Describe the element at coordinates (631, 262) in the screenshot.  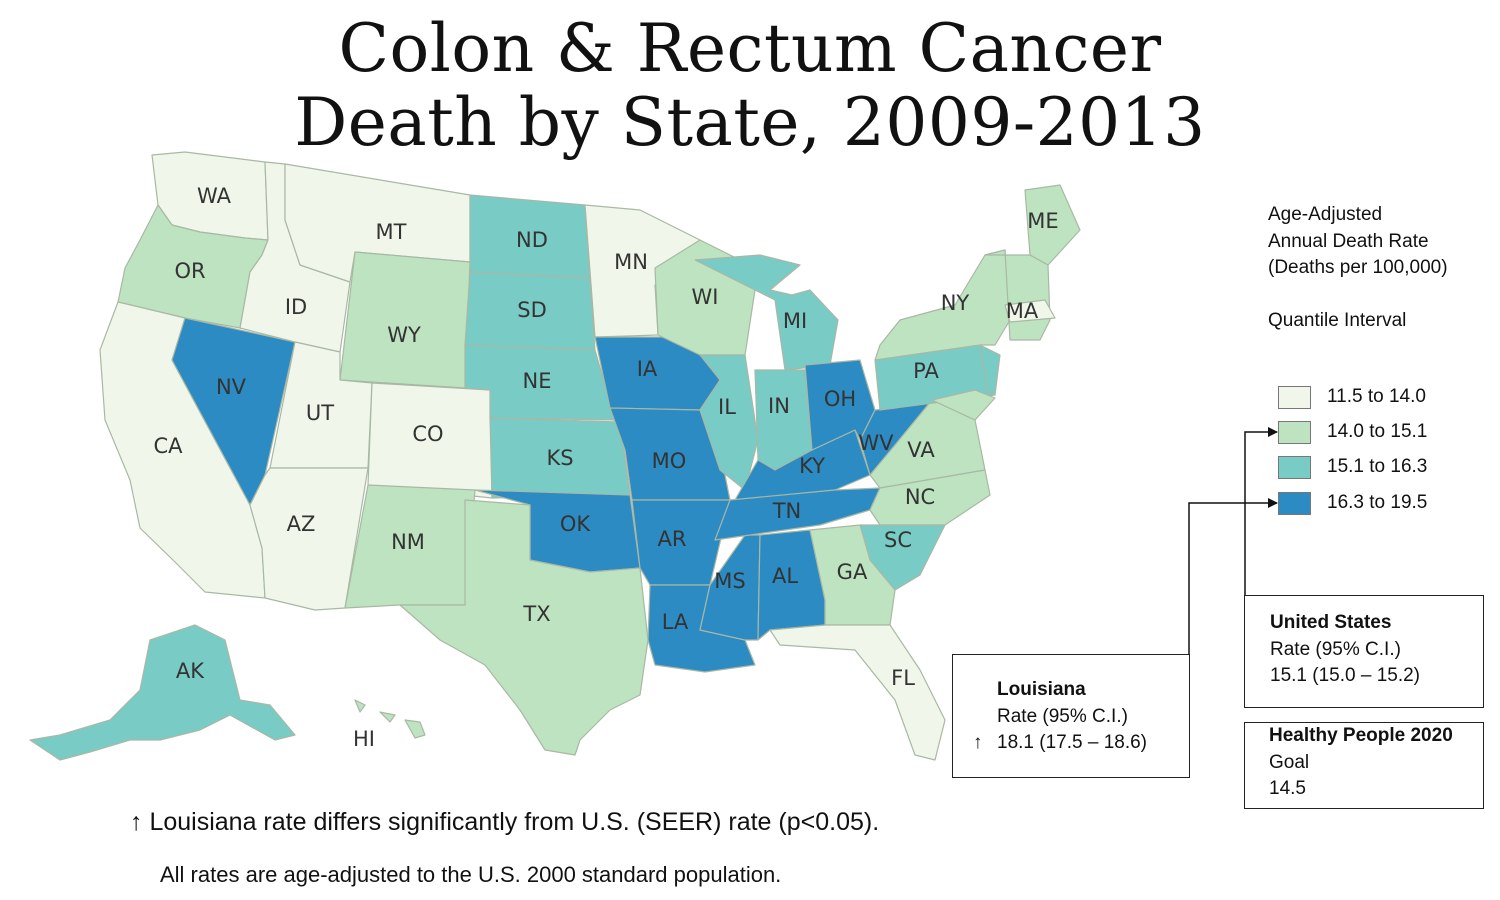
I see `state-label-mn: MN` at that location.